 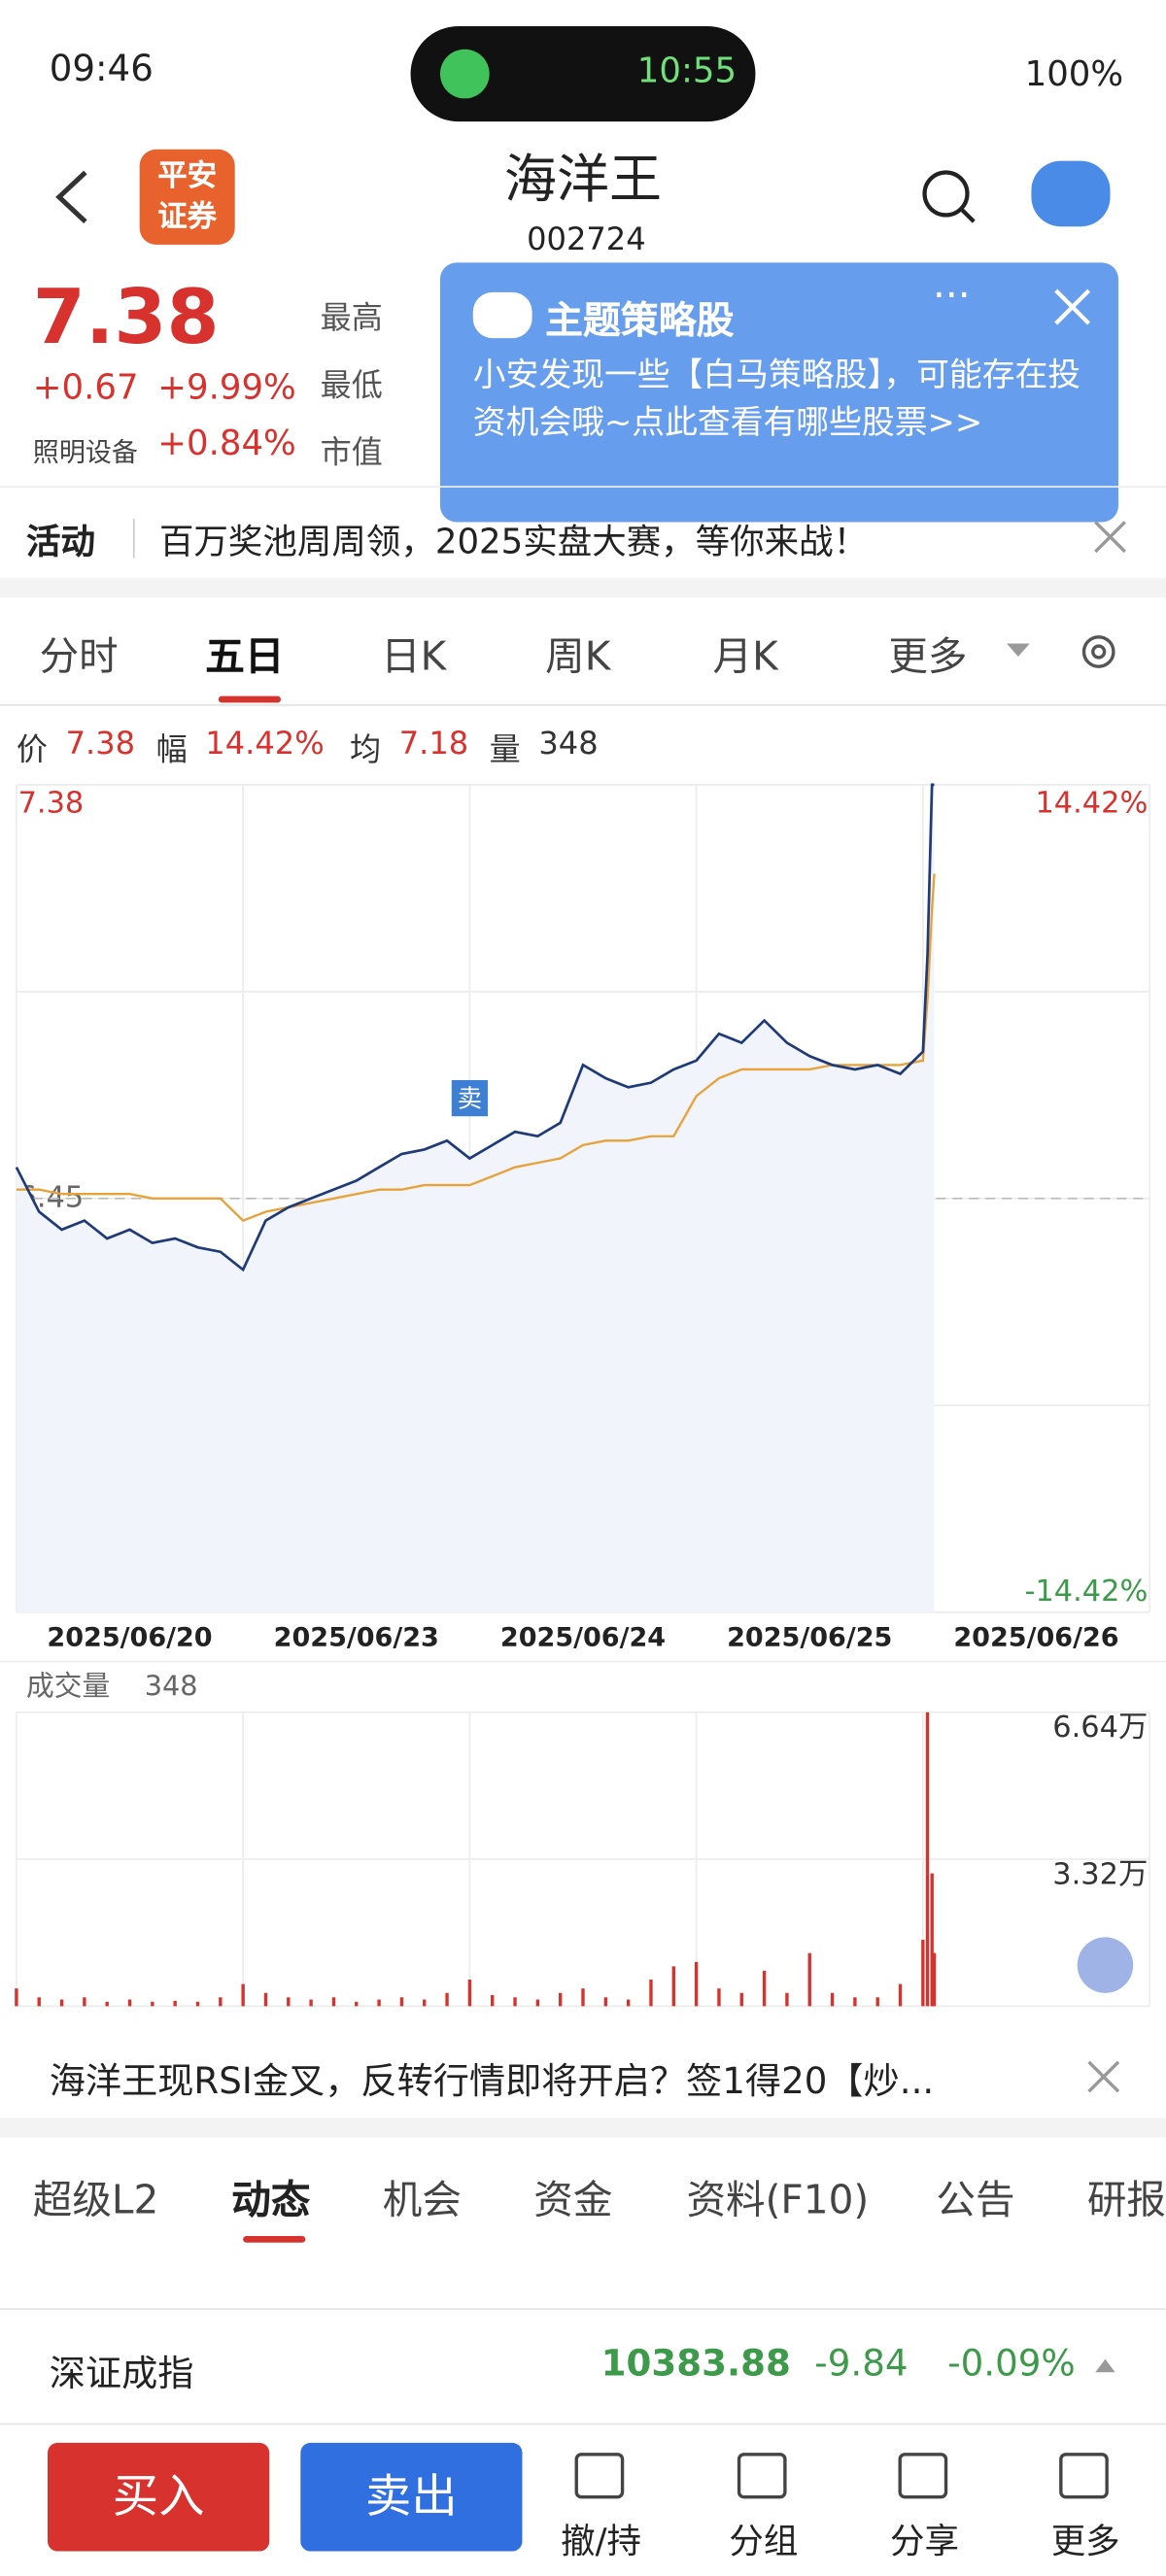 I want to click on action-label: 撤/持, so click(x=601, y=2541).